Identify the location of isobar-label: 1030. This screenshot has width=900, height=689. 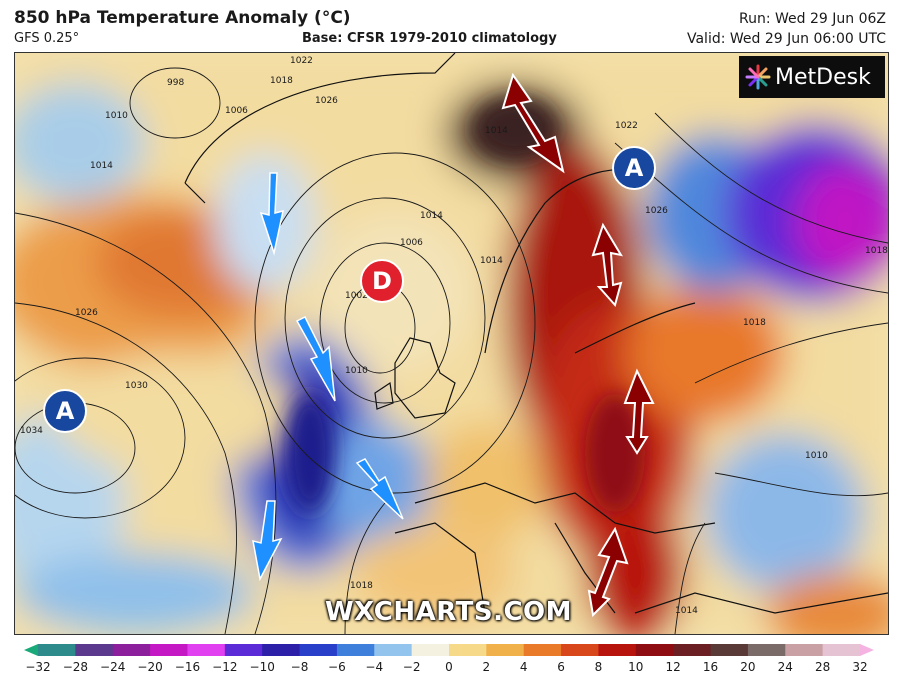
(136, 386).